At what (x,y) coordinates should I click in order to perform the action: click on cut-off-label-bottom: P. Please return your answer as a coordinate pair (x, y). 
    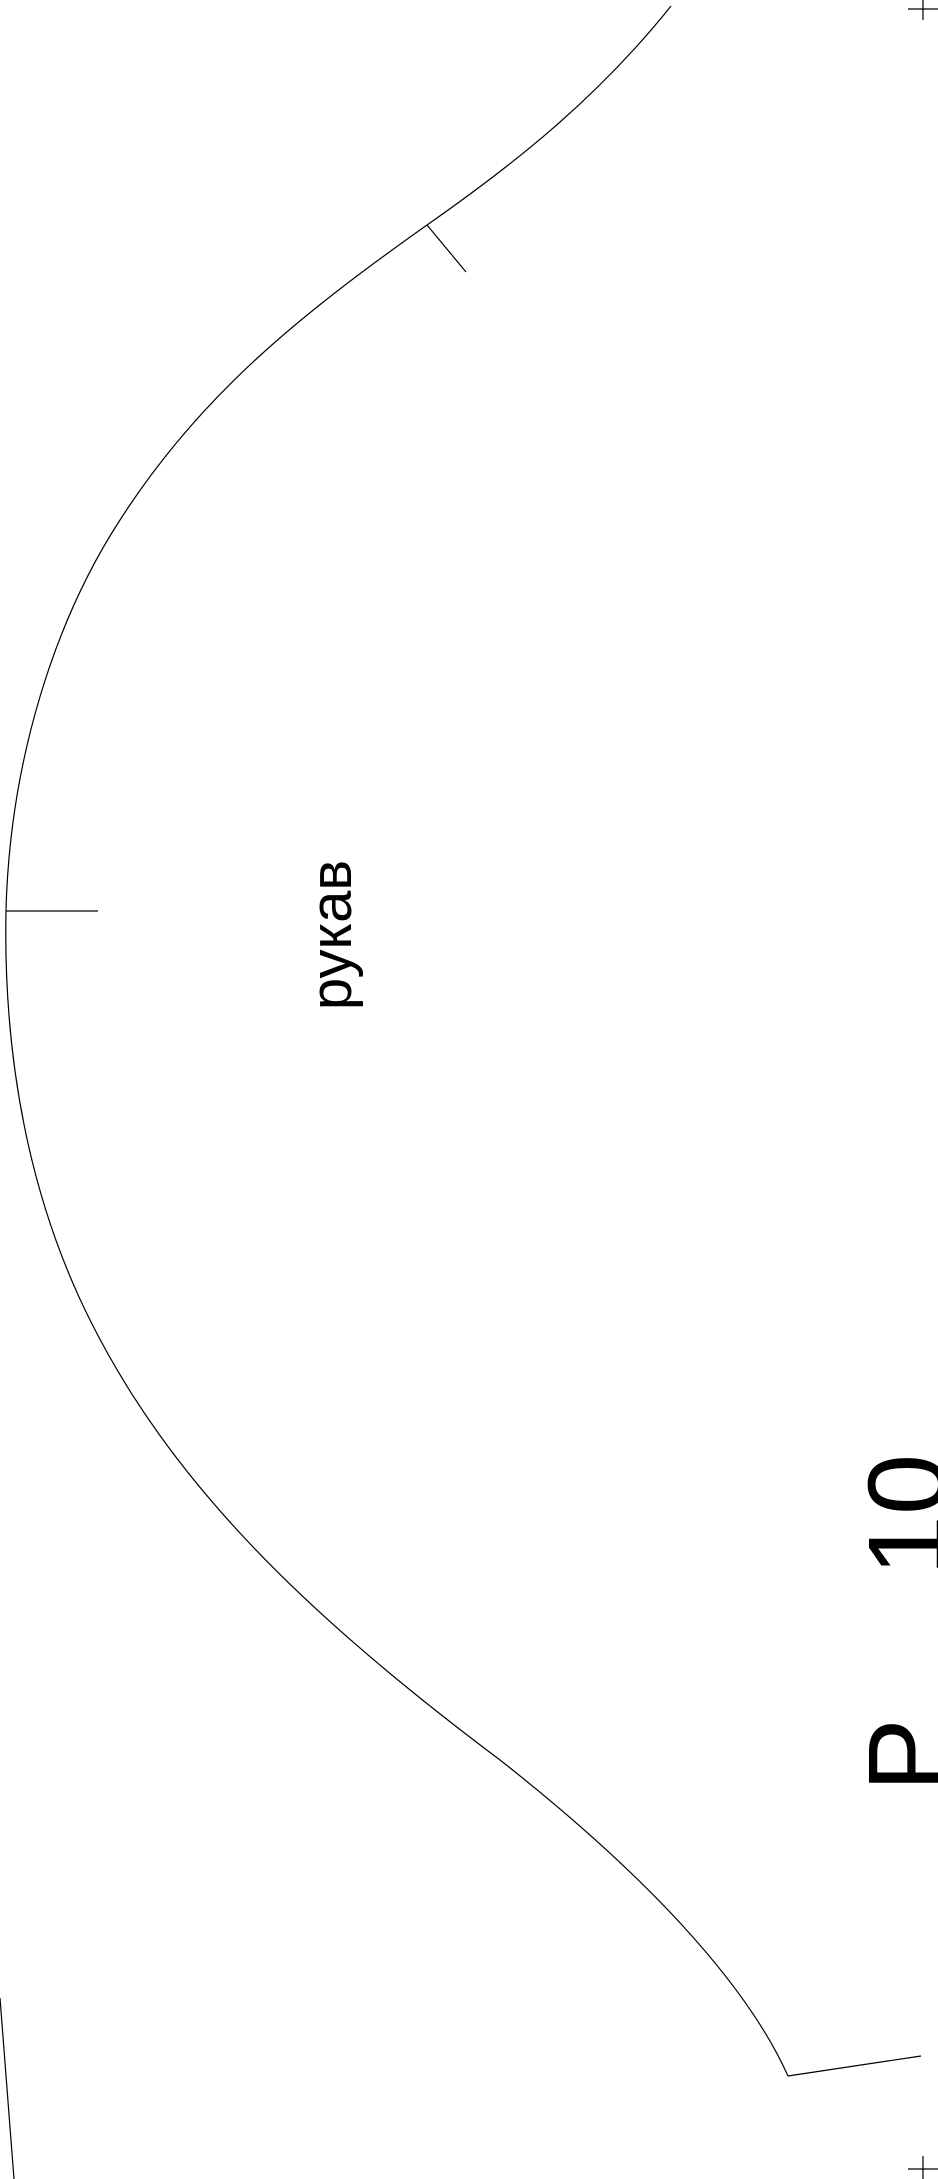
    Looking at the image, I should click on (892, 1754).